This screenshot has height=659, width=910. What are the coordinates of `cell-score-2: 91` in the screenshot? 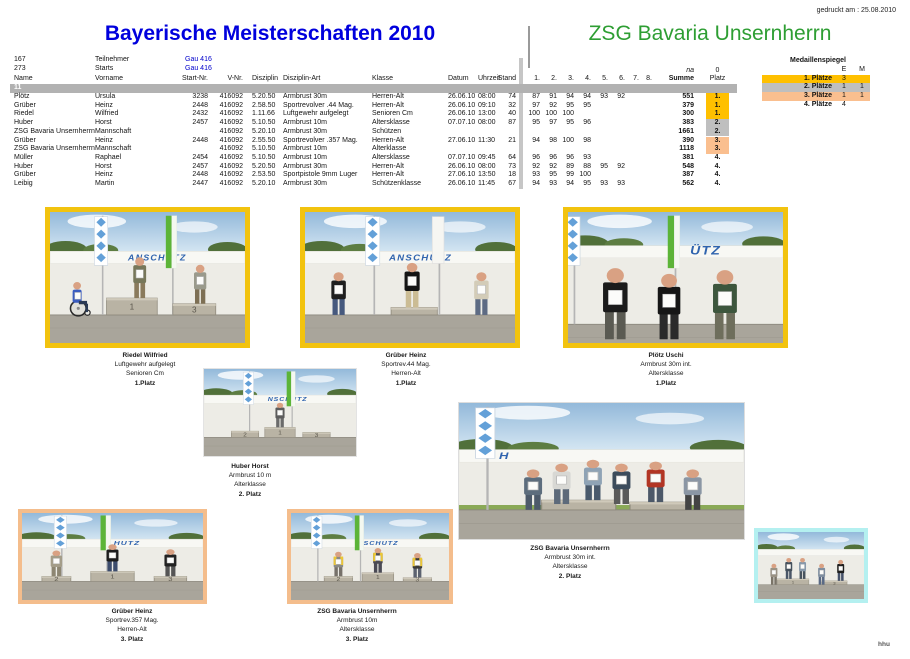 It's located at (553, 96).